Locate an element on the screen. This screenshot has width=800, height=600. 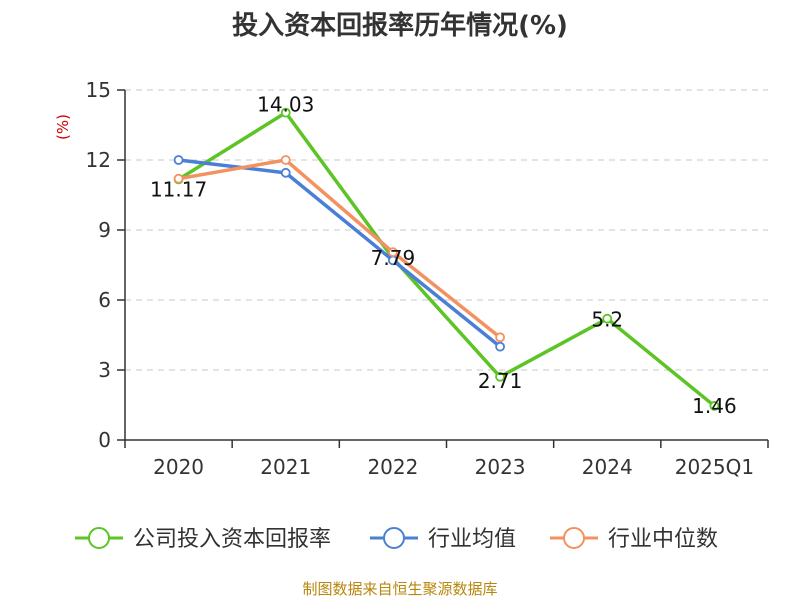
y-tick-label: 9 is located at coordinates (104, 230).